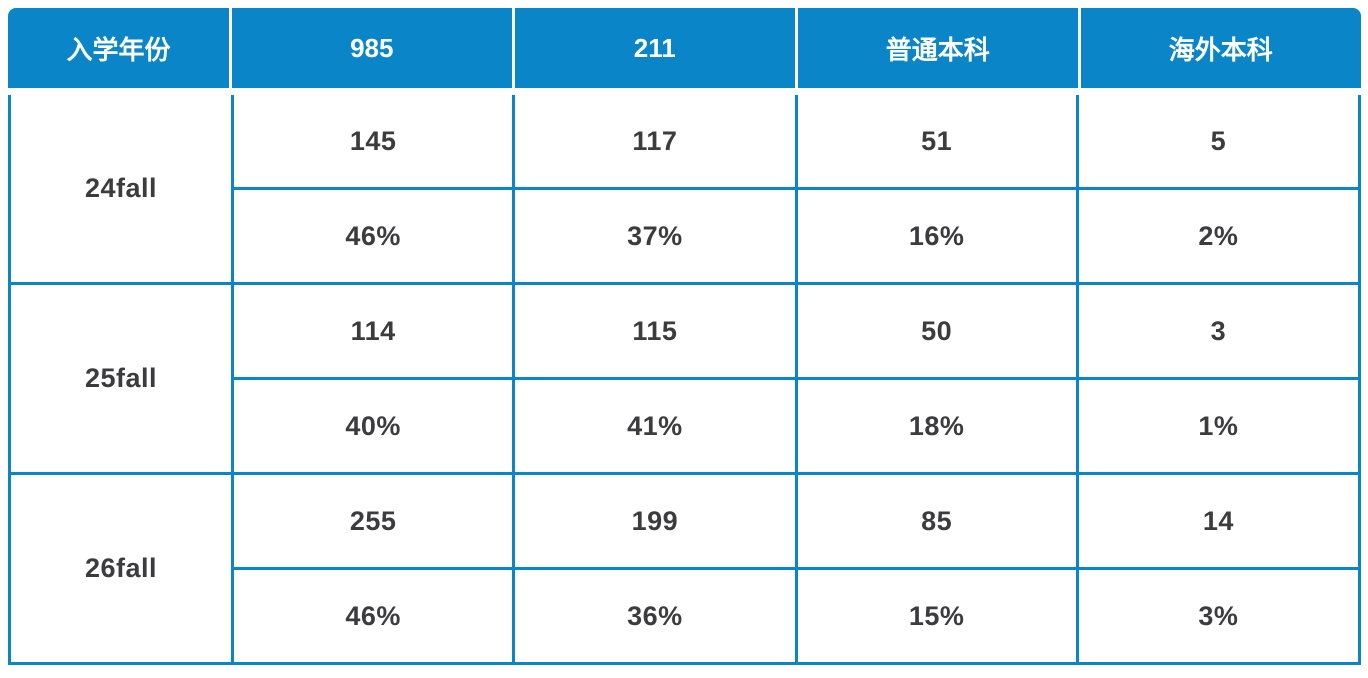  I want to click on percent-cell: 15%, so click(936, 616).